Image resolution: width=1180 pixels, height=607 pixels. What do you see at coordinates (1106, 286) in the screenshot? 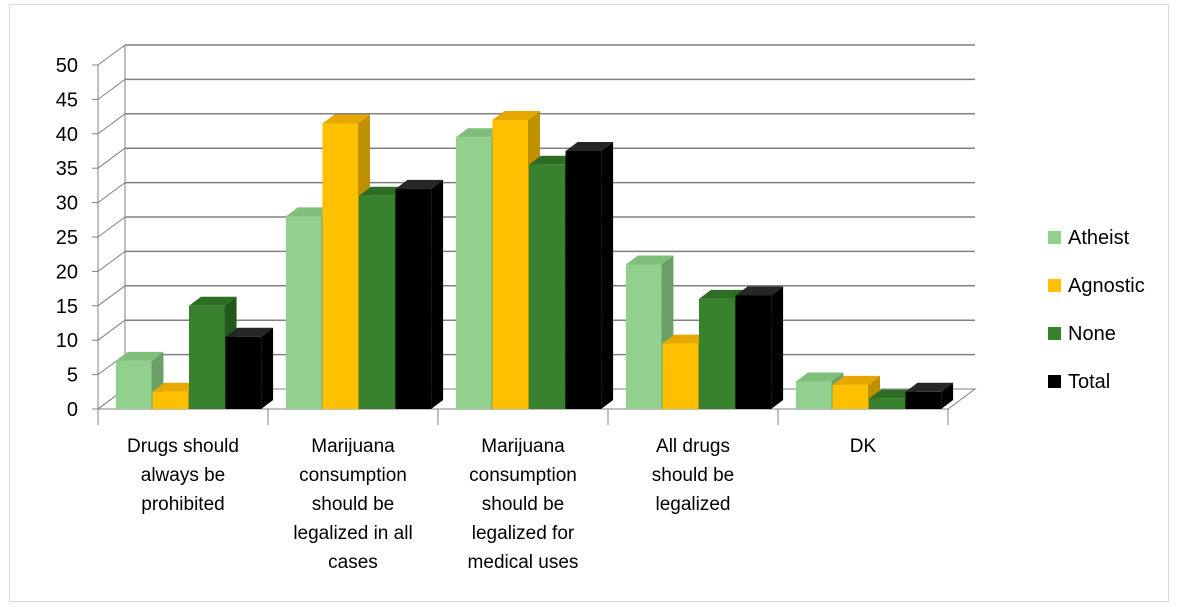
I see `legend-label: Agnostic` at bounding box center [1106, 286].